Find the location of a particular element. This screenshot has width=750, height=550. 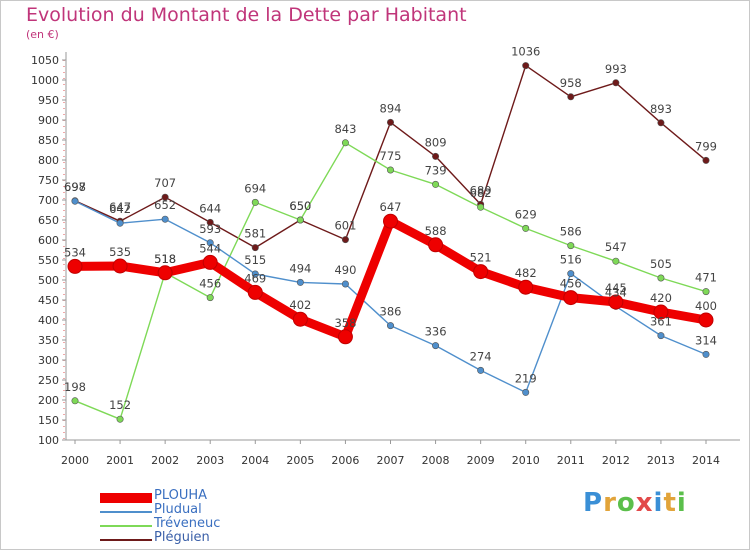

data-label: 1036 is located at coordinates (525, 52).